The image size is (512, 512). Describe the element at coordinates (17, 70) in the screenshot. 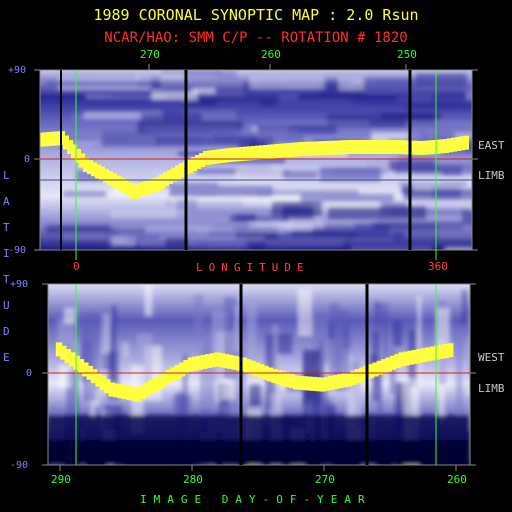

I see `top-y-tick-label: +90` at that location.